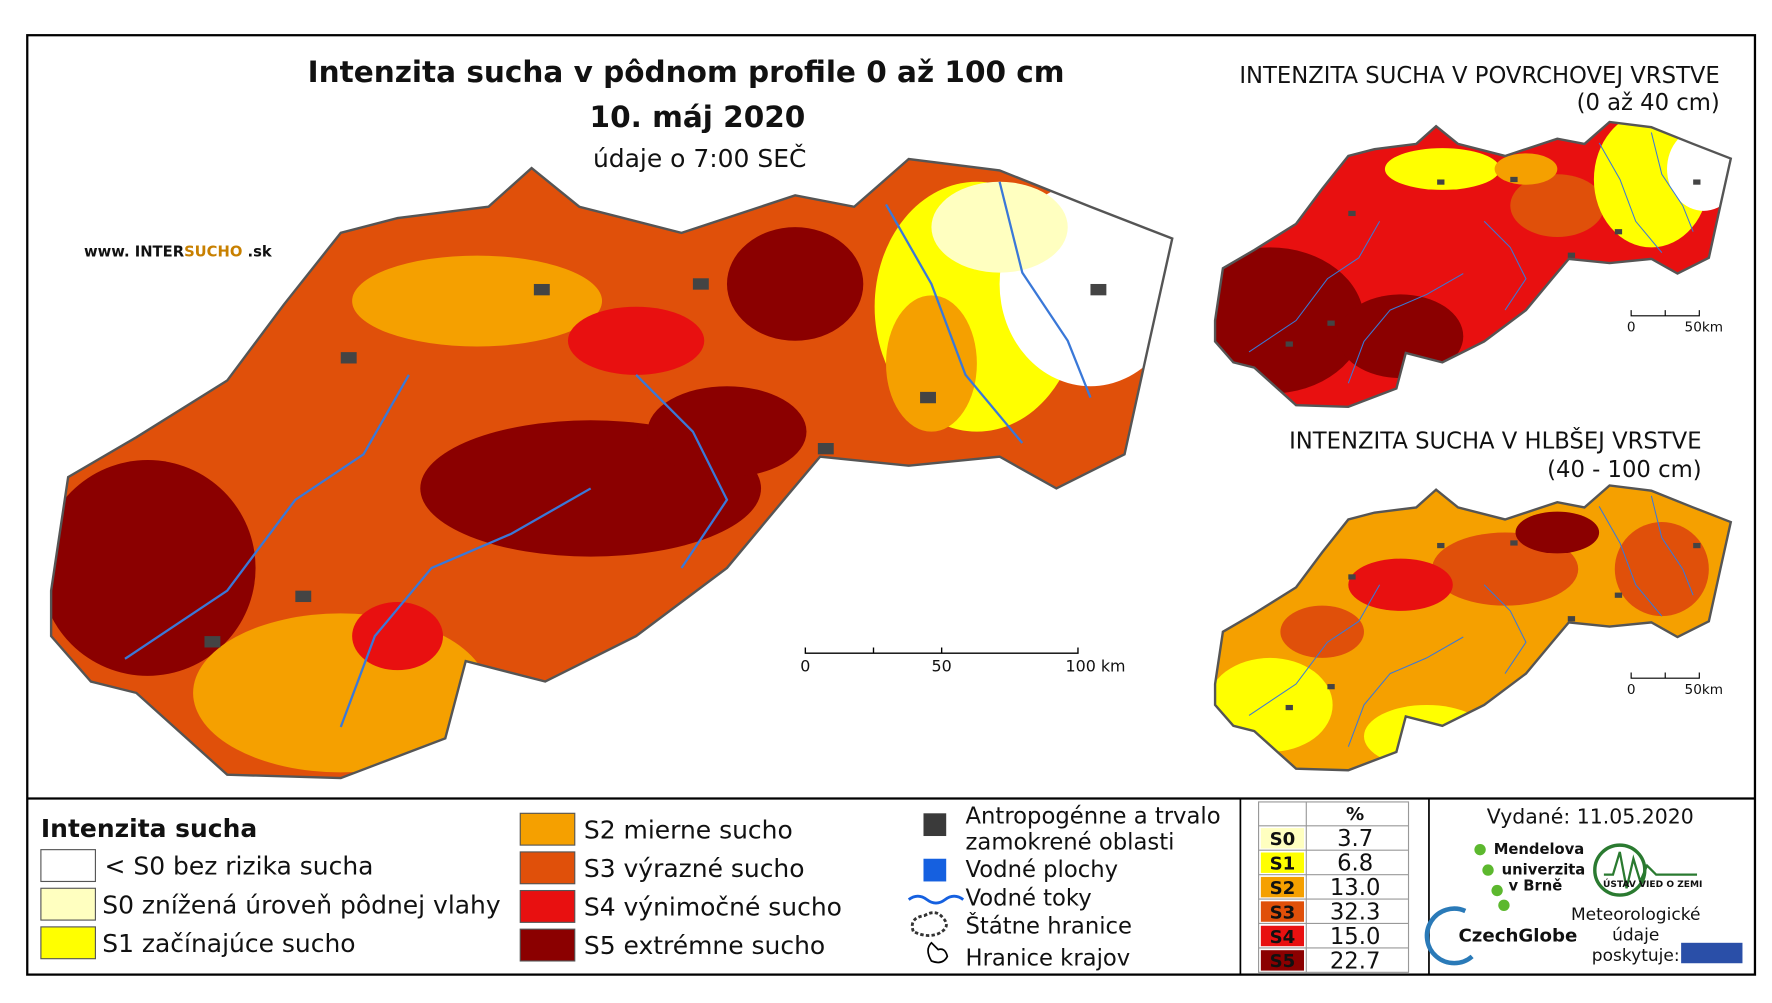  I want to click on text: S5 extrémne sucho, so click(704, 945).